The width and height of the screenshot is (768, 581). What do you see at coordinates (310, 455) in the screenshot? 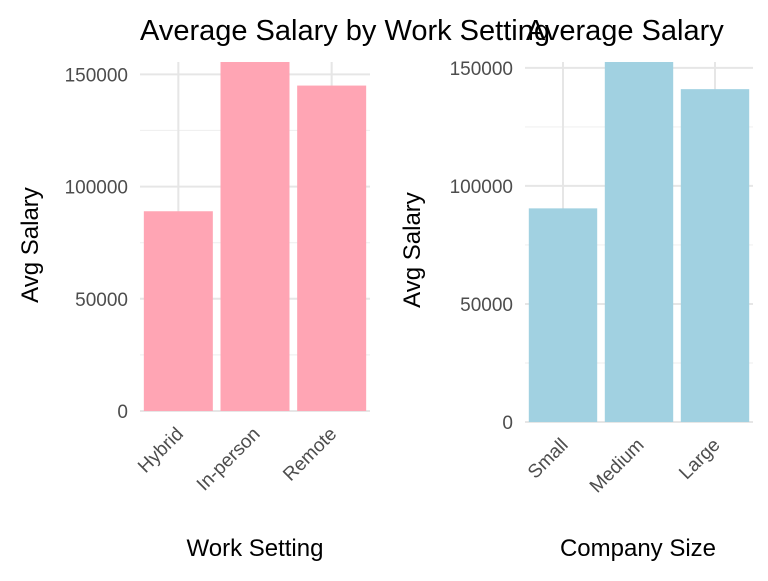
I see `x-tick-label: Remote` at bounding box center [310, 455].